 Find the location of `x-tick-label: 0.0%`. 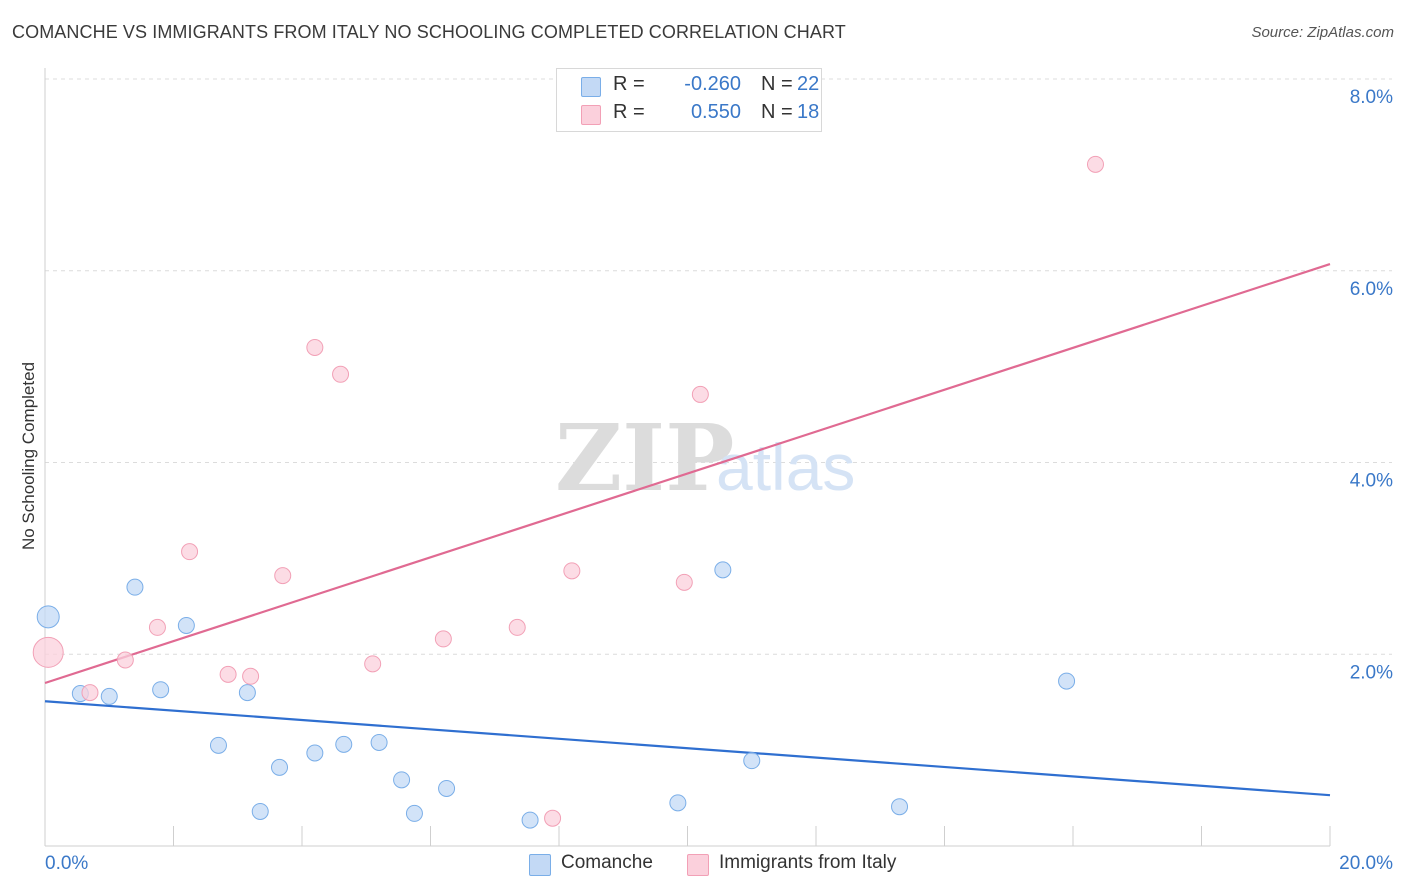

x-tick-label: 0.0% is located at coordinates (66, 863).